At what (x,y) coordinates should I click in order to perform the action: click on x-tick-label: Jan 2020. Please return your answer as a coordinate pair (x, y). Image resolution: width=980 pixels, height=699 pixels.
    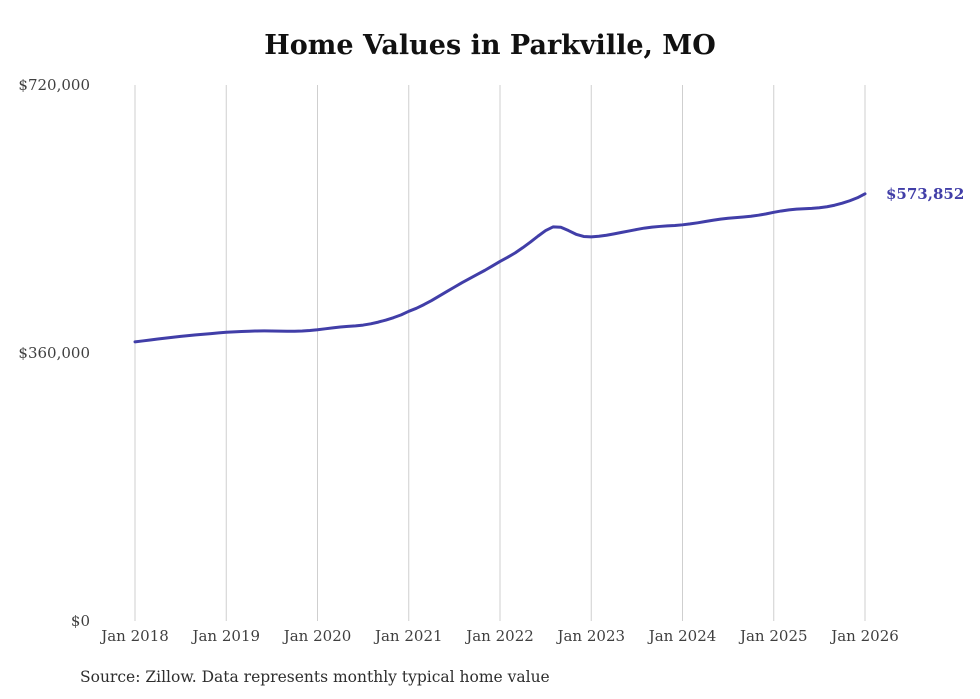
    Looking at the image, I should click on (317, 636).